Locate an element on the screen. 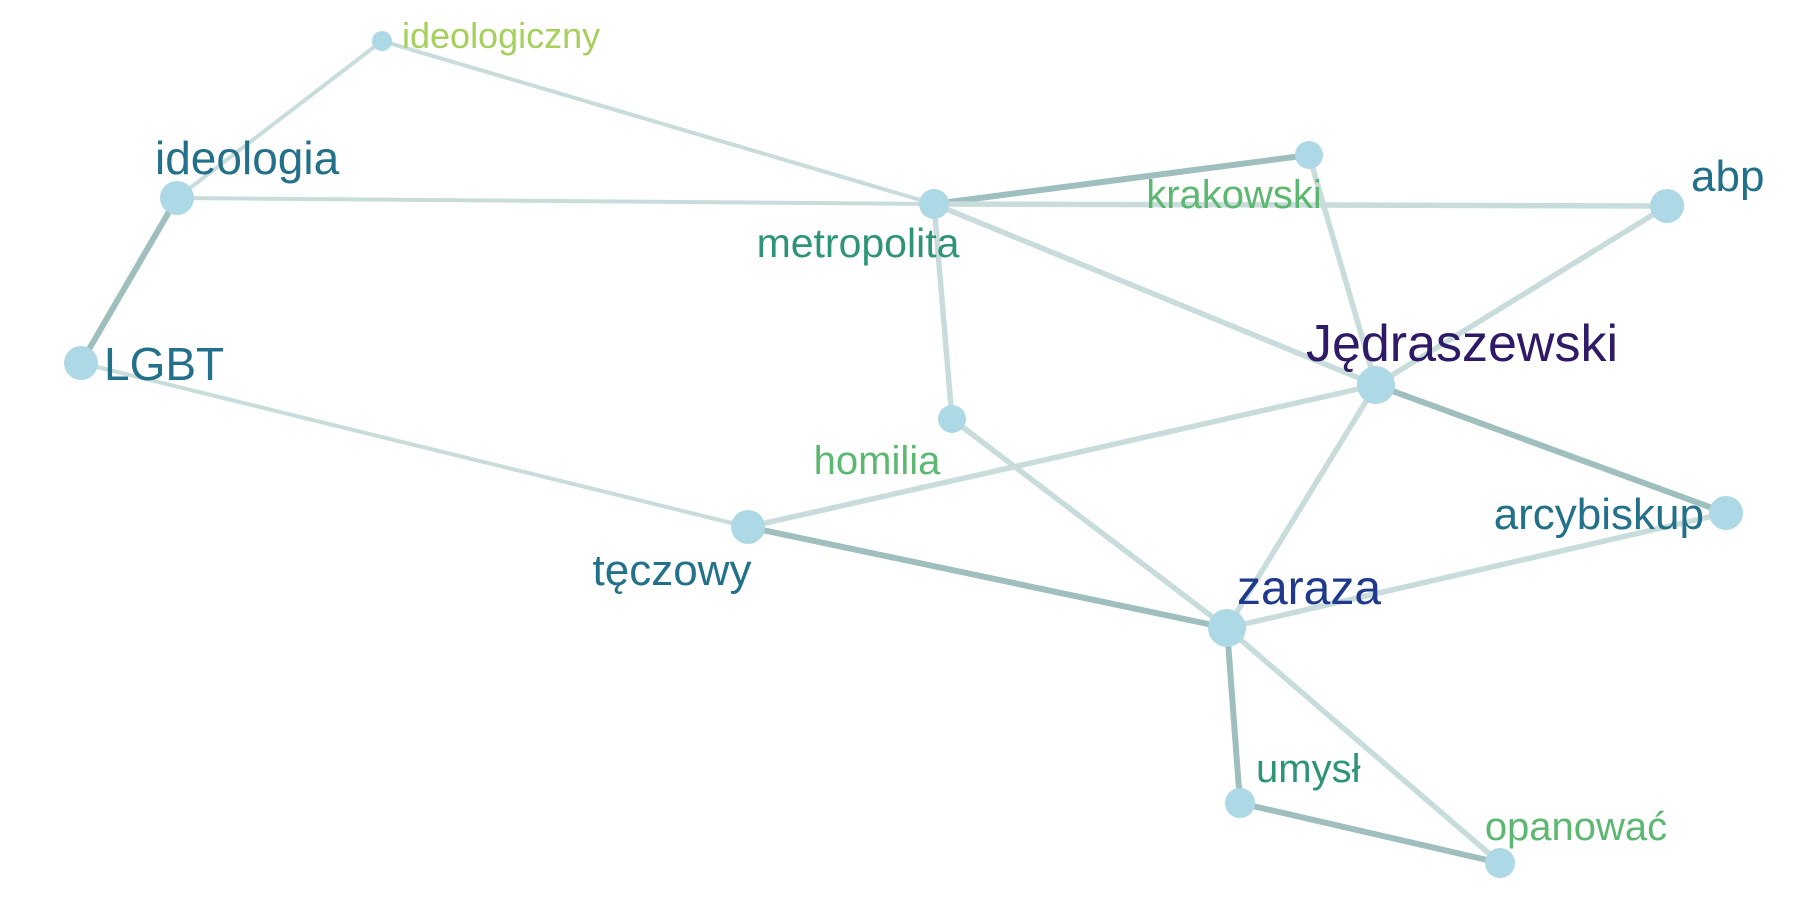 The image size is (1800, 900). edge-ideologia-metropolita is located at coordinates (555, 201).